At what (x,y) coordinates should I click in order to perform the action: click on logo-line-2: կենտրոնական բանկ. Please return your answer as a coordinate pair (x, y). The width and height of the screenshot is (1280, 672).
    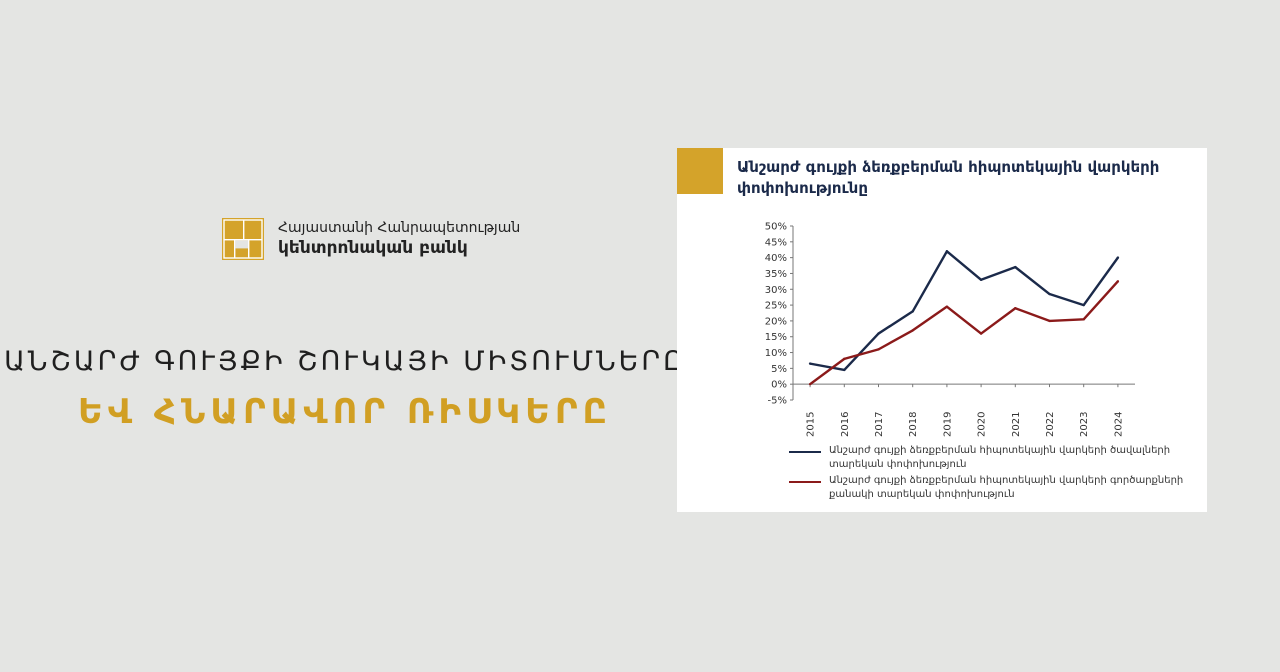
    Looking at the image, I should click on (373, 248).